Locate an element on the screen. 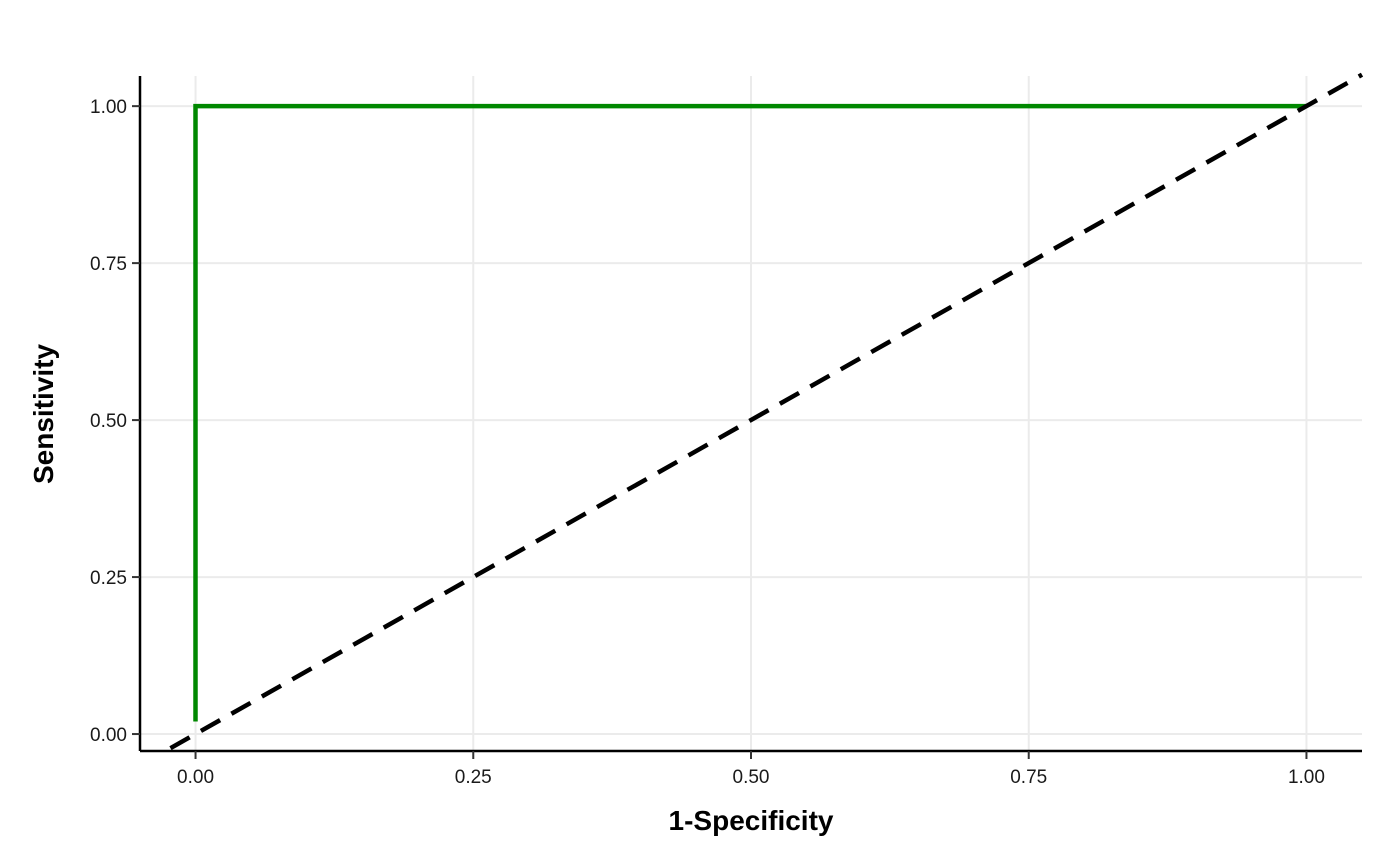 The image size is (1400, 866). y-ticks: 0.00 0.25 0.50 0.75 1.00 is located at coordinates (115, 421).